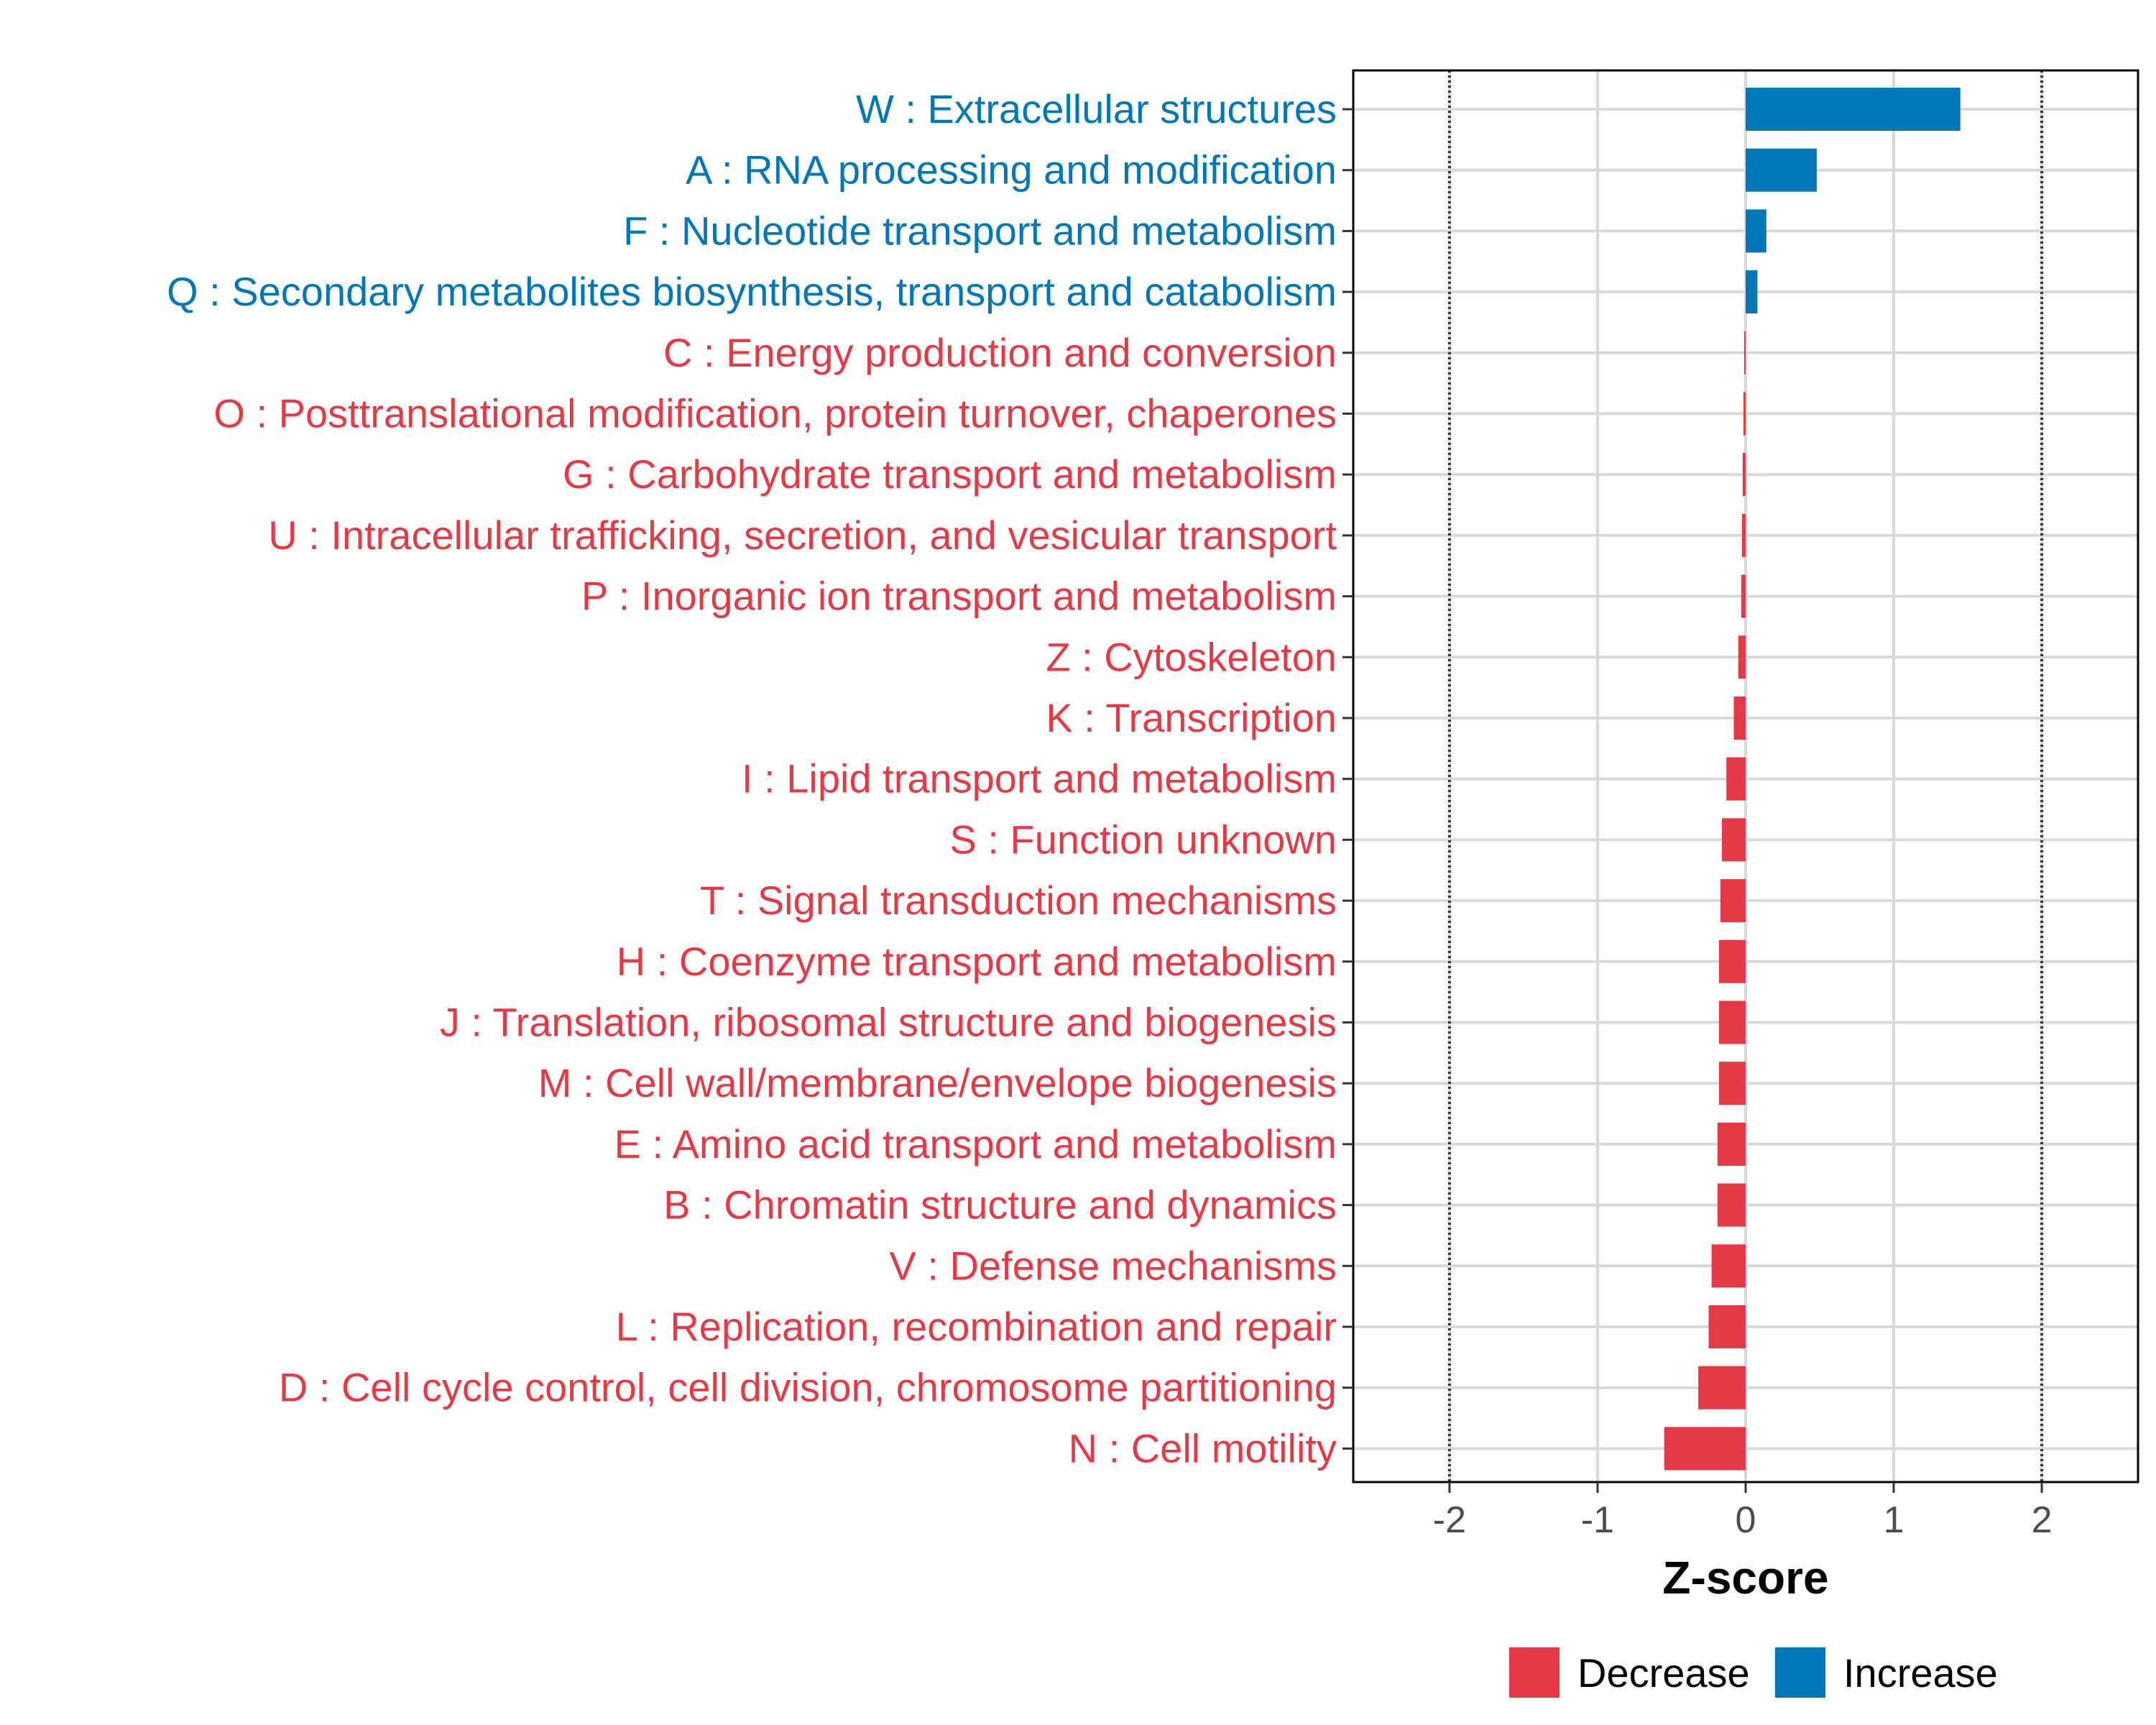  I want to click on x-axis-ticks: -2 -1 0 1 2, so click(1743, 1511).